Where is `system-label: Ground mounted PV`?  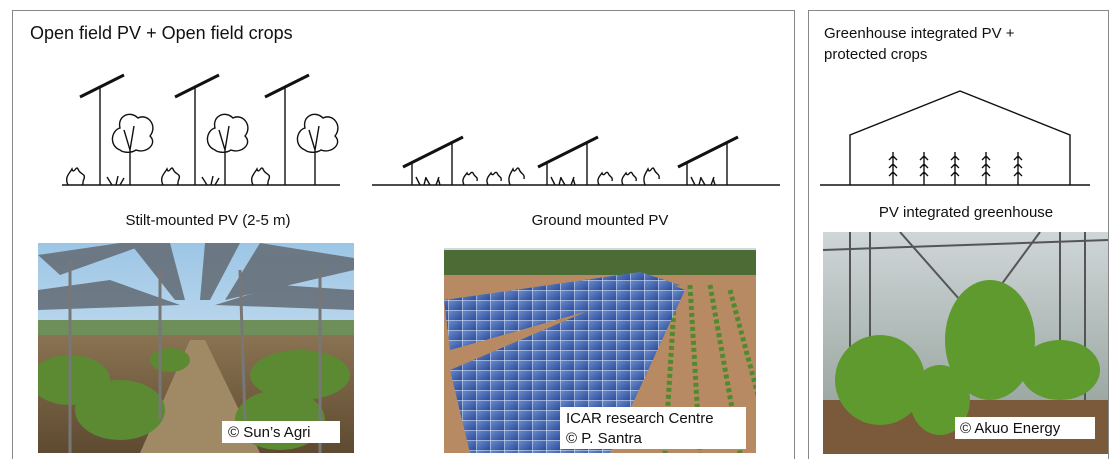 system-label: Ground mounted PV is located at coordinates (600, 220).